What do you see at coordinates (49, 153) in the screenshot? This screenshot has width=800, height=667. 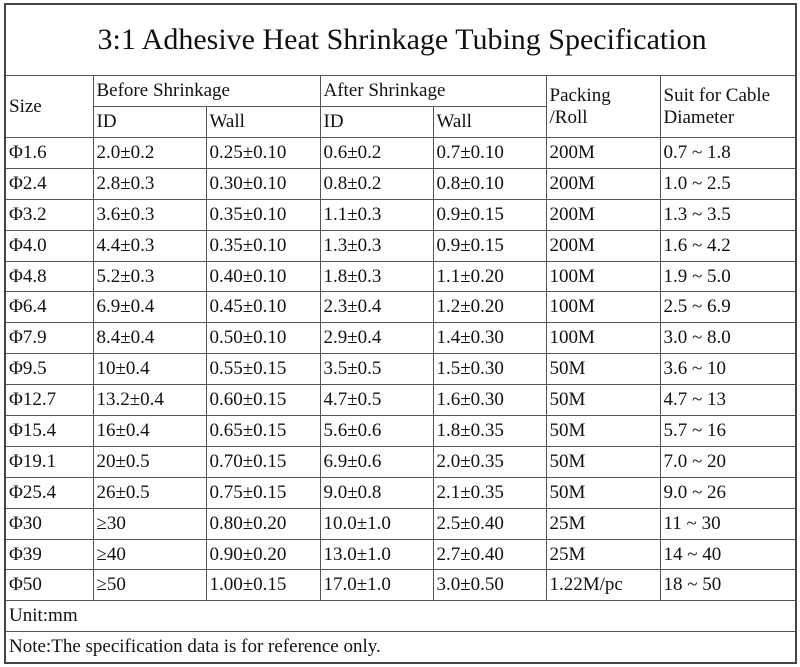 I see `table-cell: Φ1.6` at bounding box center [49, 153].